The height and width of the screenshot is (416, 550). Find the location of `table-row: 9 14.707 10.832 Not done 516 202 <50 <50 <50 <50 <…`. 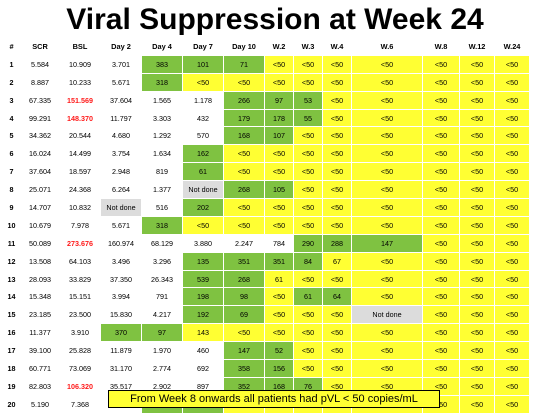

table-row: 9 14.707 10.832 Not done 516 202 <50 <50 <50 <50 <… is located at coordinates (266, 207).